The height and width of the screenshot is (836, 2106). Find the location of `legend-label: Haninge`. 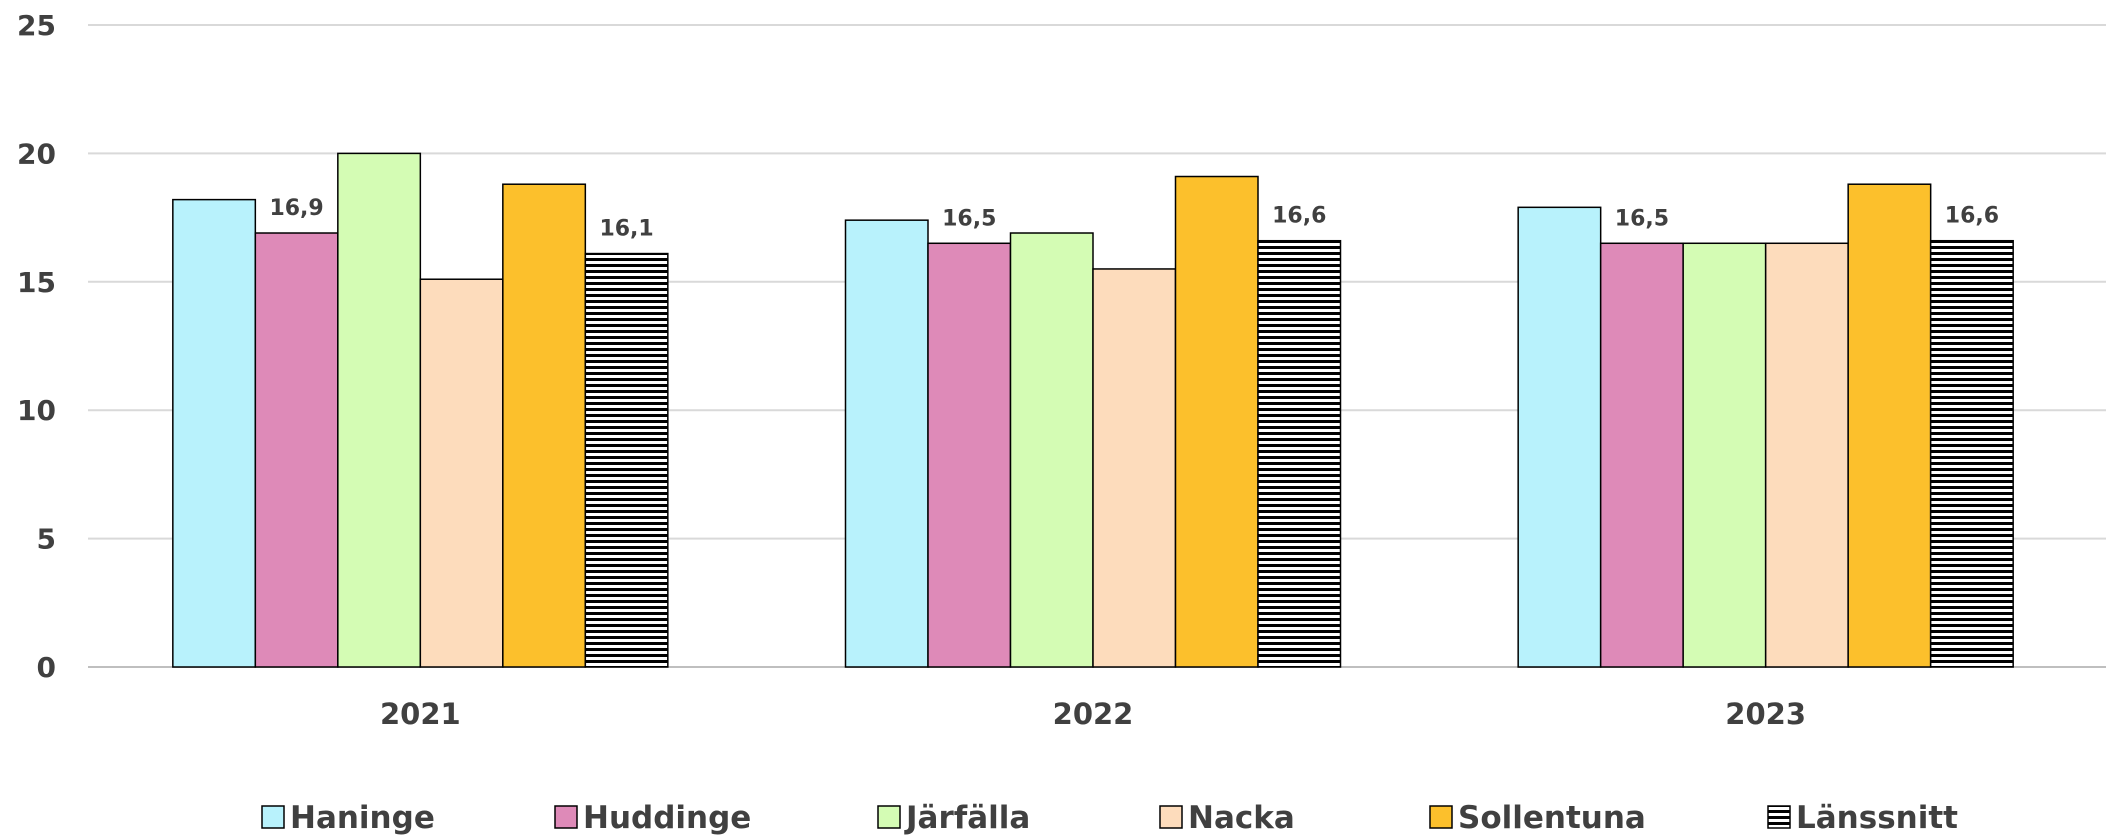

legend-label: Haninge is located at coordinates (362, 818).